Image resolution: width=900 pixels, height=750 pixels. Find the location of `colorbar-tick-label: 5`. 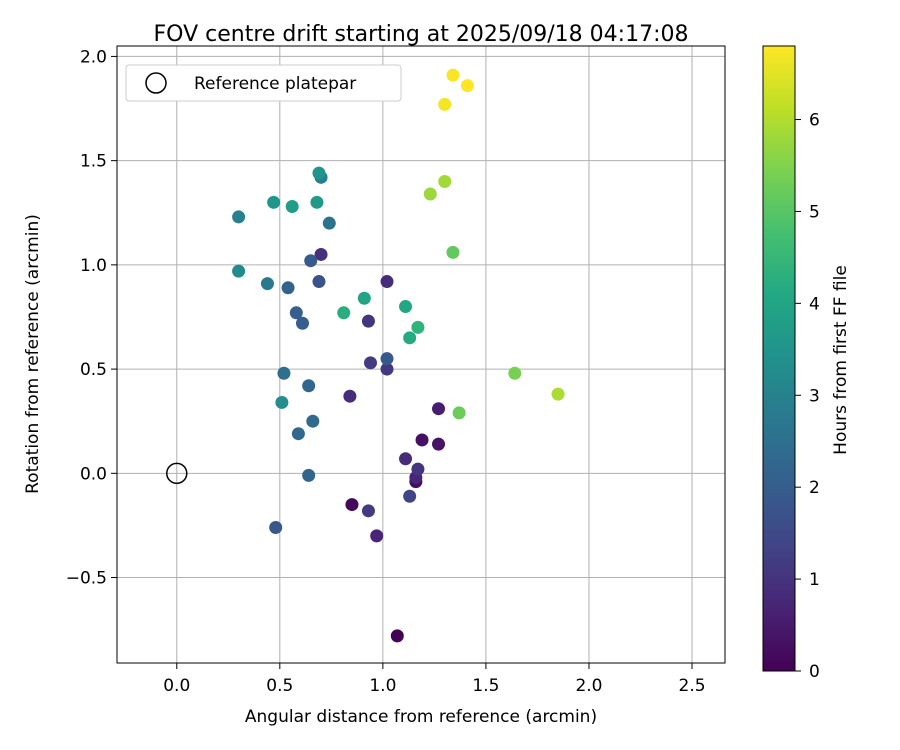

colorbar-tick-label: 5 is located at coordinates (814, 212).